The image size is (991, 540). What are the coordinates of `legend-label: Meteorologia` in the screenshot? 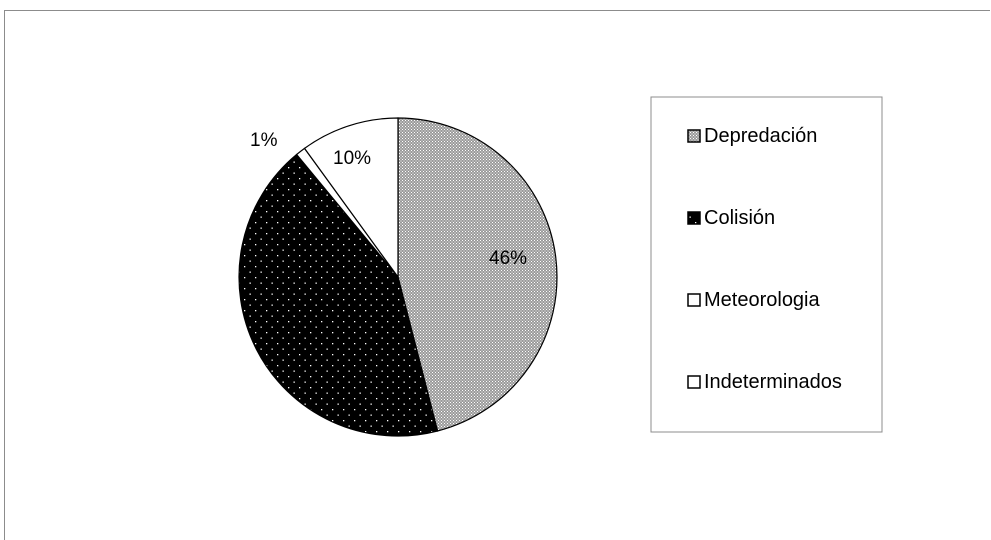 It's located at (762, 300).